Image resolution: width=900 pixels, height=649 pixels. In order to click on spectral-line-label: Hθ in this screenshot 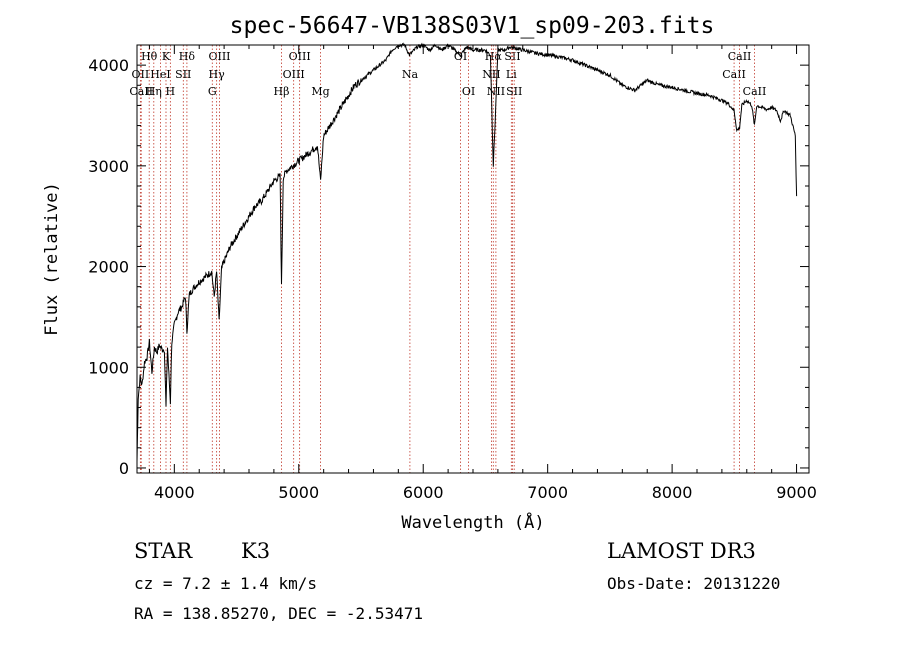, I will do `click(149, 56)`.